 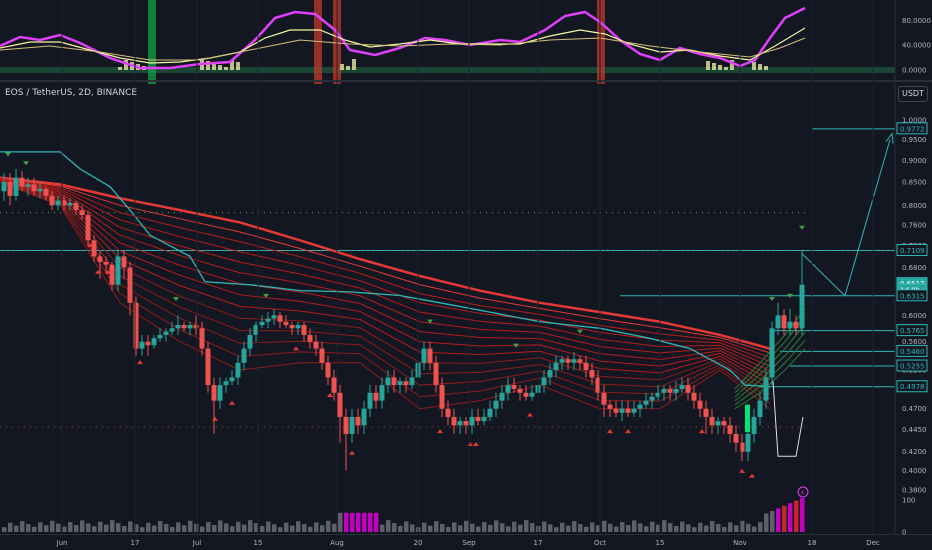 I want to click on oscillator-zero-band, so click(x=447, y=70).